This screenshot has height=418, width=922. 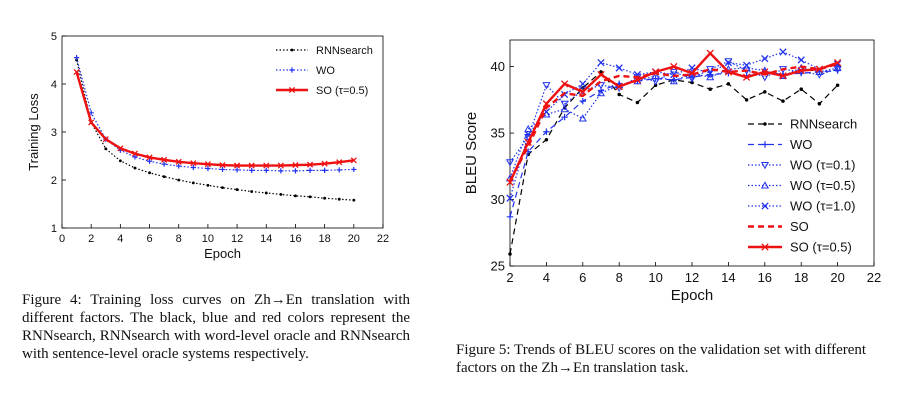 I want to click on y-tick-label: 40, so click(x=498, y=66).